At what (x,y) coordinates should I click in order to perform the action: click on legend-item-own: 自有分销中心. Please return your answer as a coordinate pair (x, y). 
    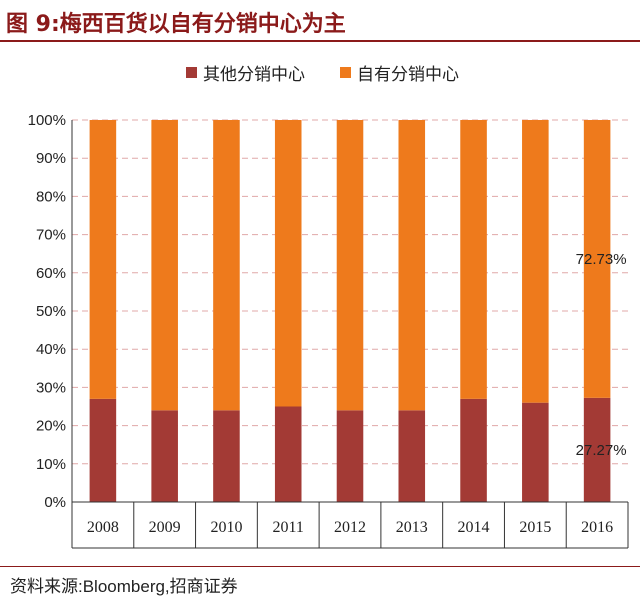
    Looking at the image, I should click on (399, 72).